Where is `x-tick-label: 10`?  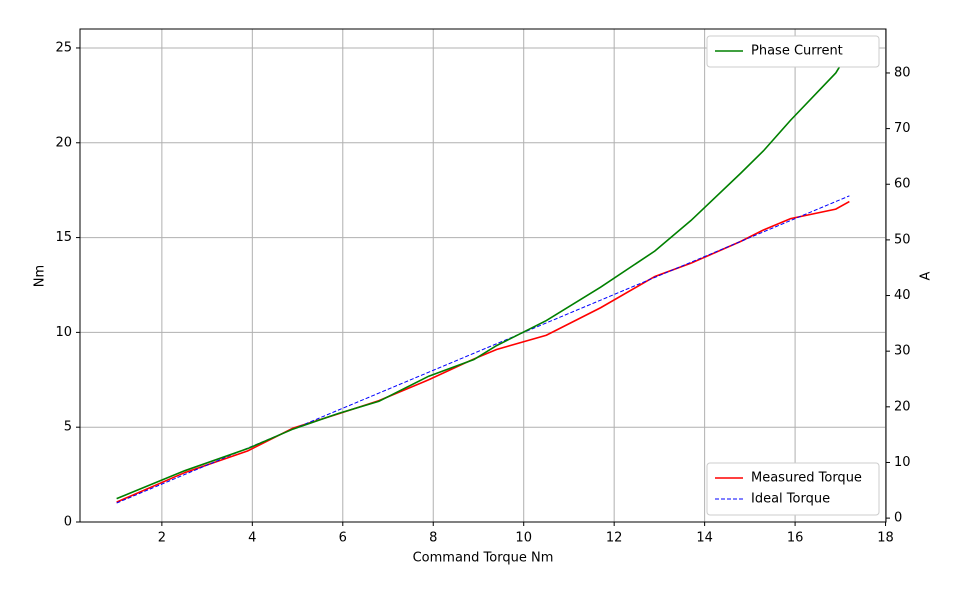
x-tick-label: 10 is located at coordinates (523, 538).